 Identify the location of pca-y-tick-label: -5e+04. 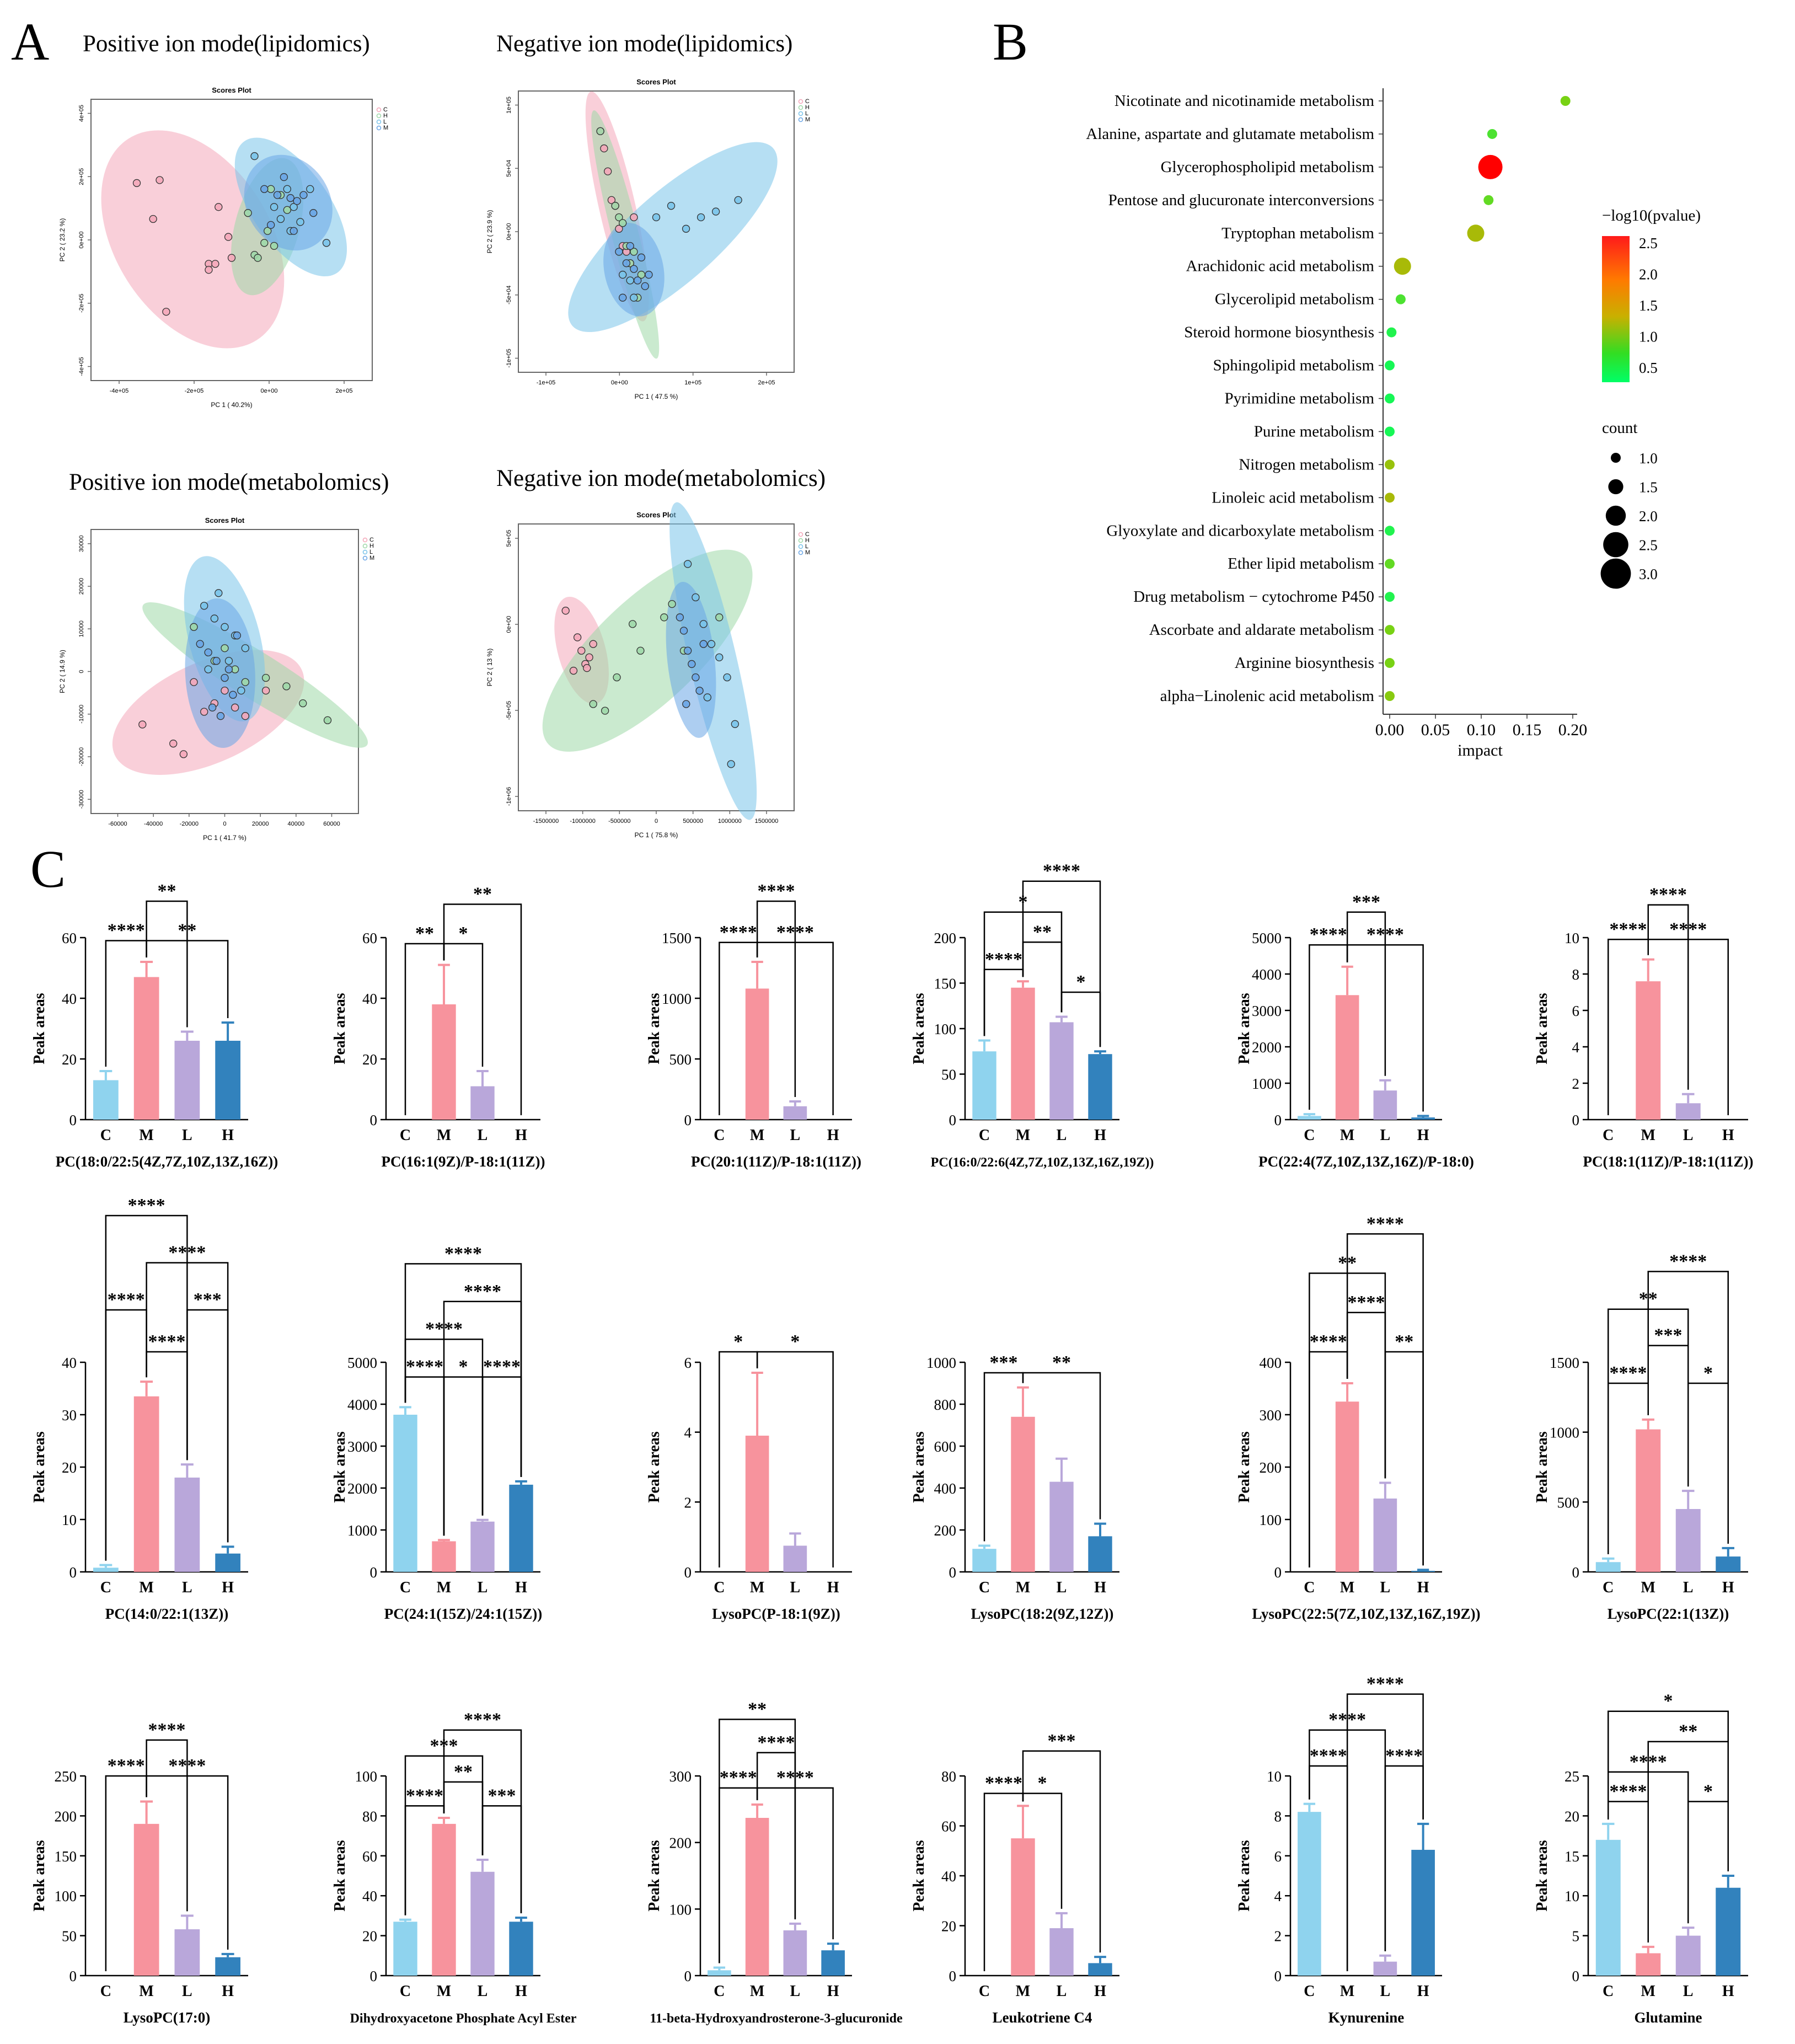
(509, 294).